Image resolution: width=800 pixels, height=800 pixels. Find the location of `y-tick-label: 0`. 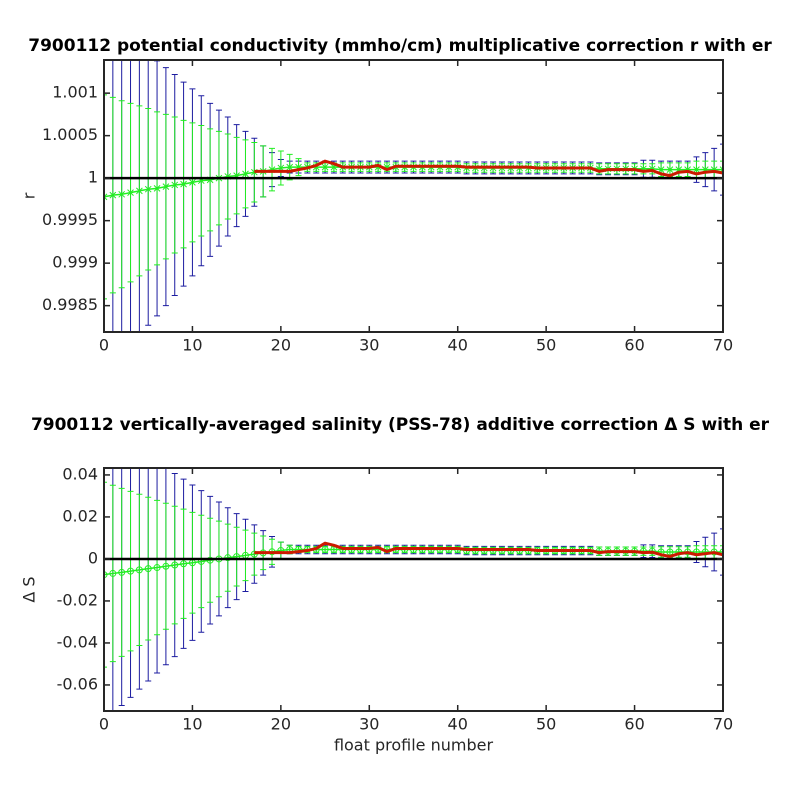

y-tick-label: 0 is located at coordinates (93, 557).